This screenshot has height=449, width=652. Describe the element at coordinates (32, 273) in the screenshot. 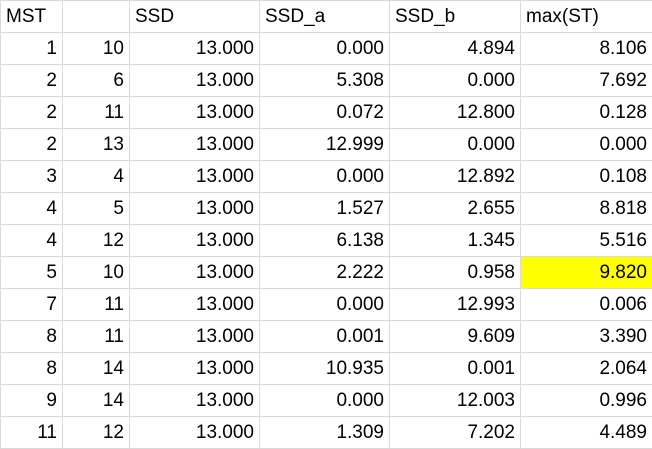

I see `cell-mst: 5` at that location.